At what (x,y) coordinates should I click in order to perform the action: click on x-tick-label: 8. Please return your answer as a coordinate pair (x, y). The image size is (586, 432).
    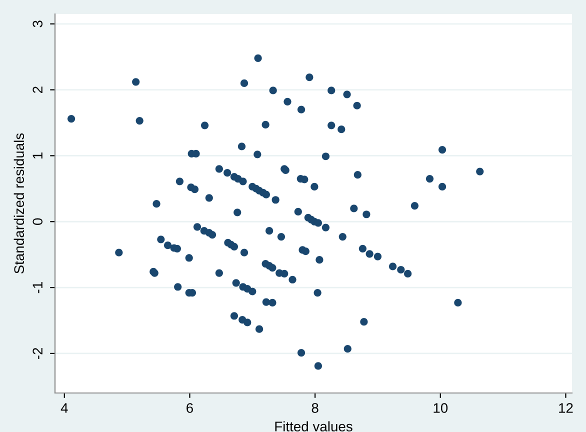
    Looking at the image, I should click on (315, 408).